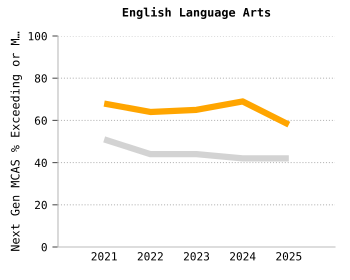 The image size is (350, 280). Describe the element at coordinates (243, 256) in the screenshot. I see `x-tick-label: 2024` at that location.